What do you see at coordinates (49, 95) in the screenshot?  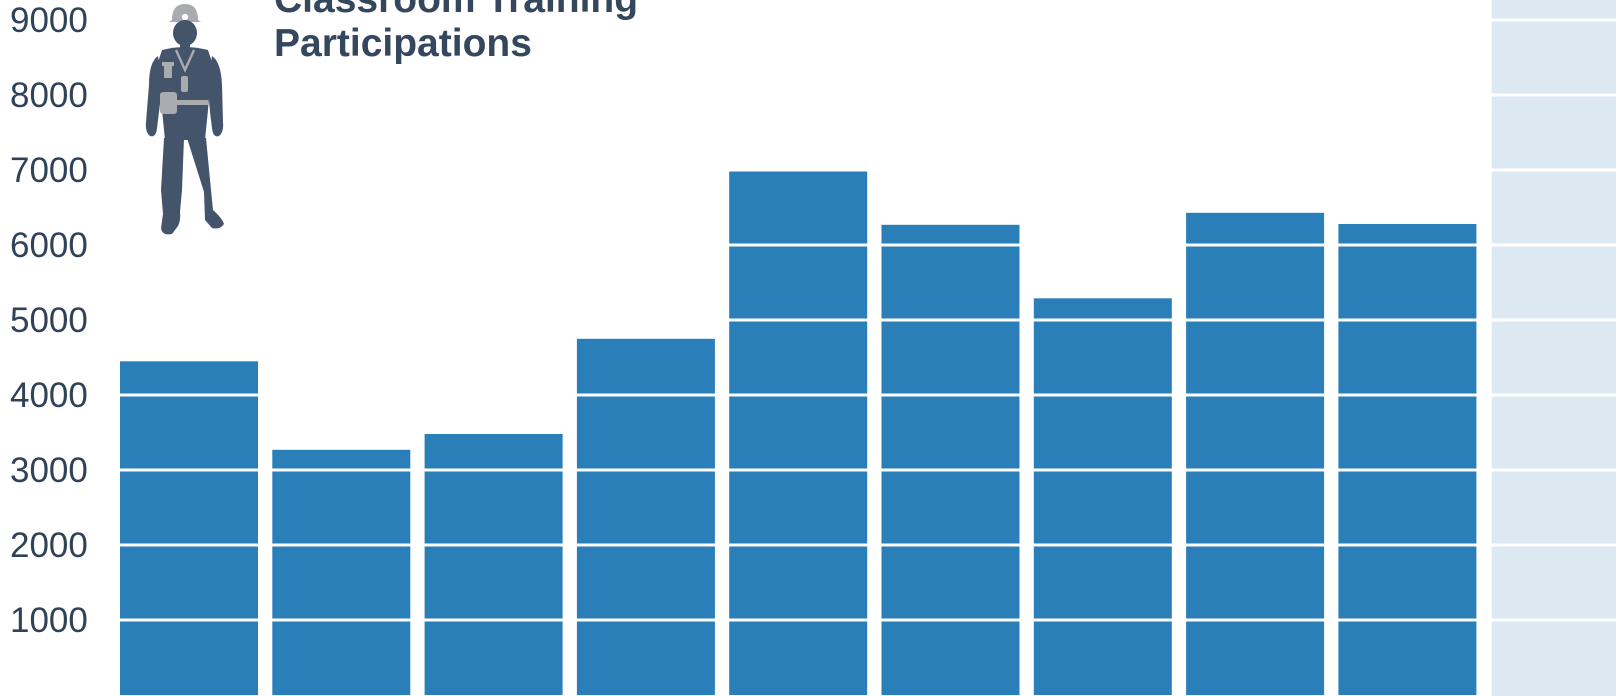 I see `y-tick-label: 8000` at bounding box center [49, 95].